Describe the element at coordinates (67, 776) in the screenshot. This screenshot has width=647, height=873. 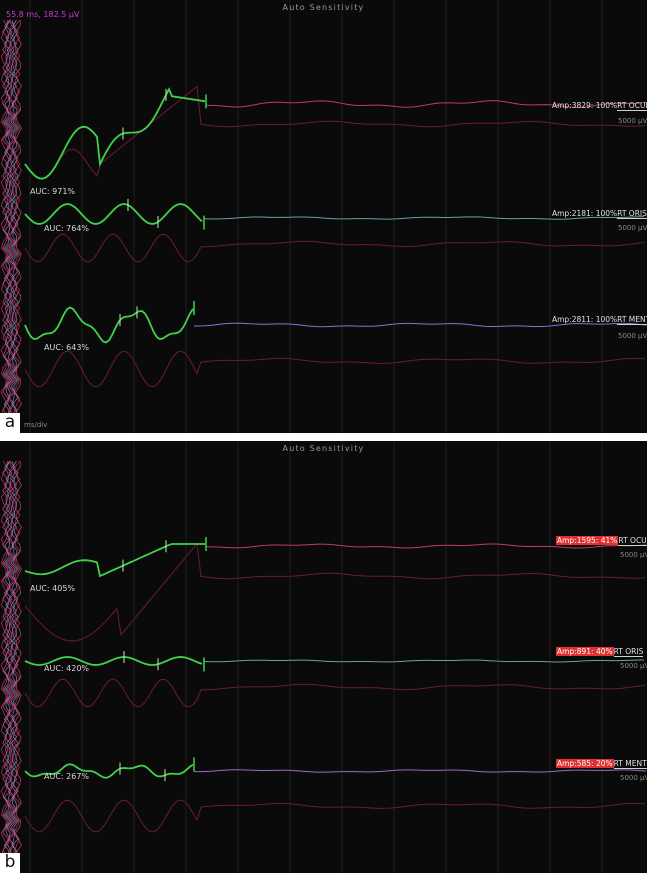
I see `auc-label-ch3: AUC: 267%` at that location.